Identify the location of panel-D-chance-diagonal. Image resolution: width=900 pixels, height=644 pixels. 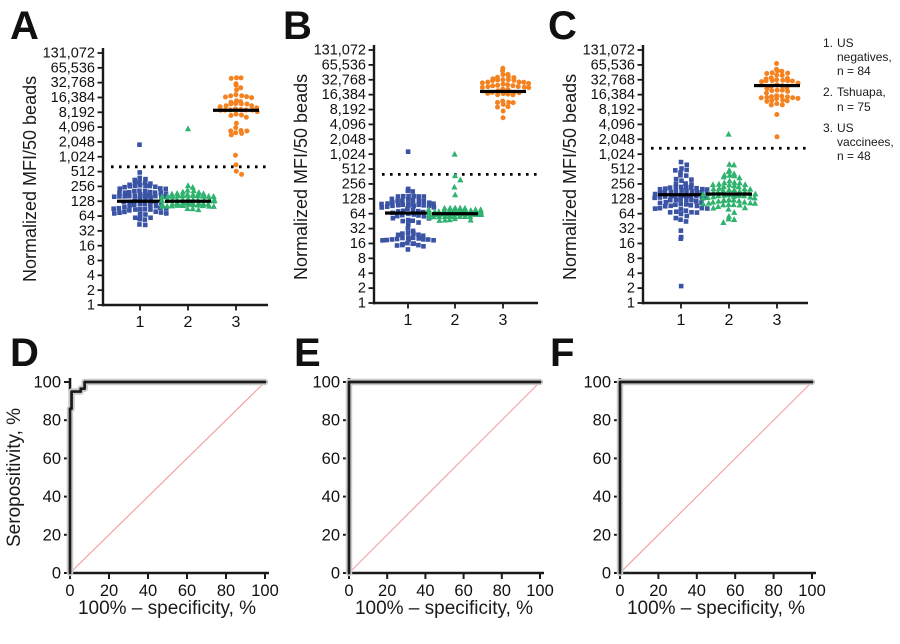
(167, 477).